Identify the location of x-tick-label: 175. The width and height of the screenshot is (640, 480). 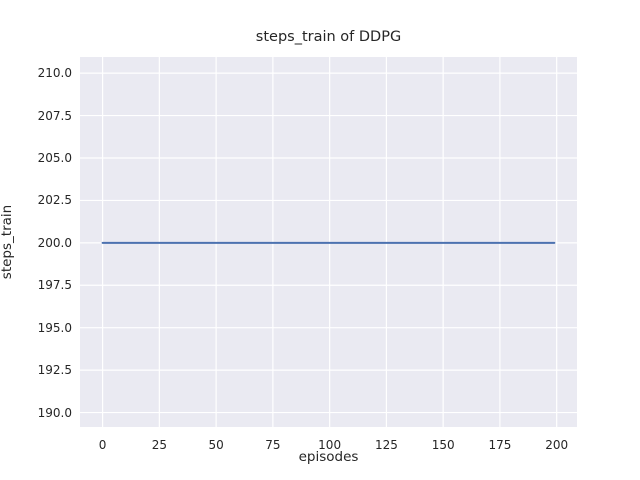
(500, 445).